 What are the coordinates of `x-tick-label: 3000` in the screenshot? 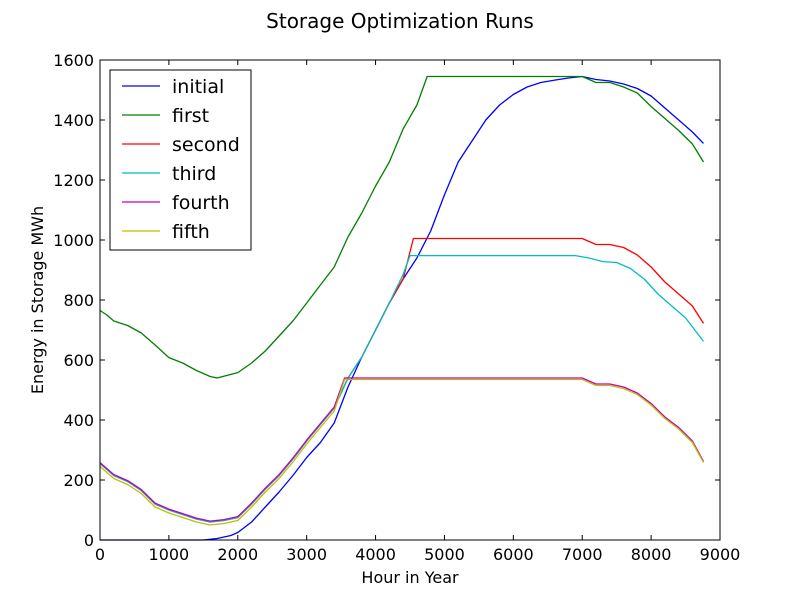 It's located at (306, 554).